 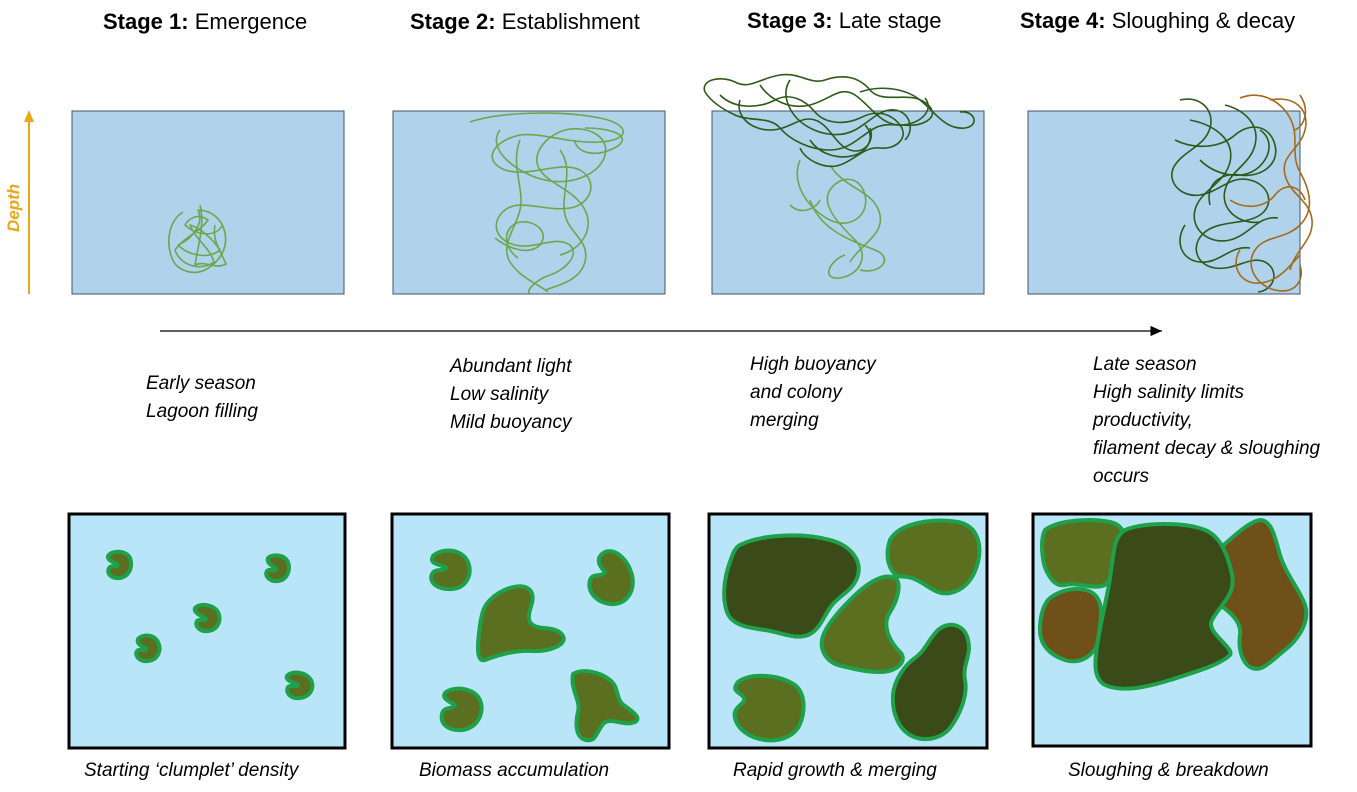 I want to click on stage-3-caption: Rapid growth & merging, so click(x=835, y=770).